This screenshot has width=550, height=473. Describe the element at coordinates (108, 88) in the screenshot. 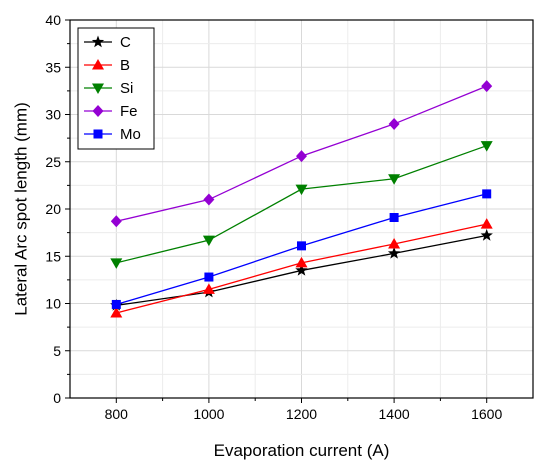

I see `legend-item-si: Si` at that location.